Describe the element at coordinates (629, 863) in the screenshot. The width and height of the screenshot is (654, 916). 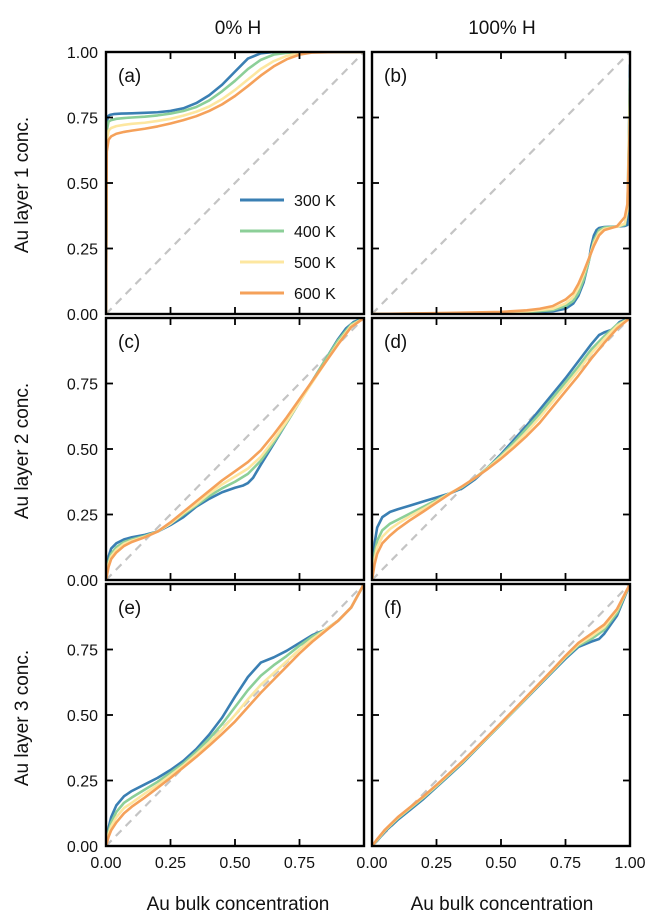
I see `x-tick-label: 1.00` at that location.